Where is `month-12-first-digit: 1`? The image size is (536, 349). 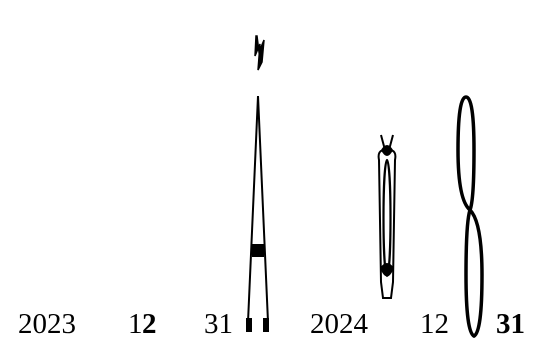 month-12-first-digit: 1 is located at coordinates (135, 324).